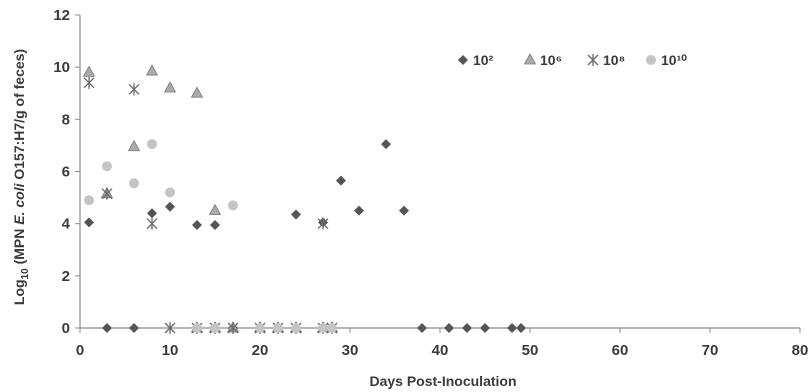 The height and width of the screenshot is (392, 812). What do you see at coordinates (530, 350) in the screenshot?
I see `x-tick-label: 50` at bounding box center [530, 350].